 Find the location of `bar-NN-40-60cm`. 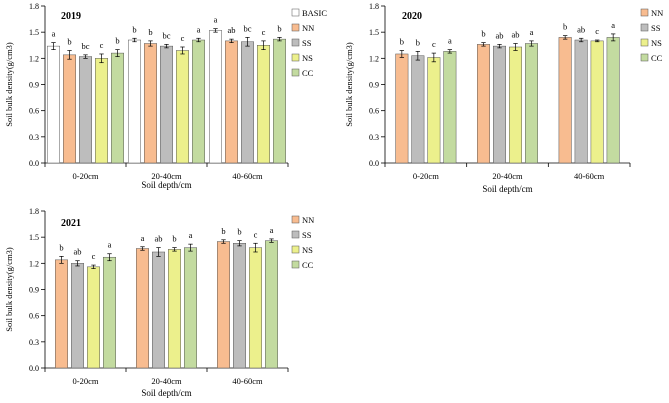

bar-NN-40-60cm is located at coordinates (231, 102).